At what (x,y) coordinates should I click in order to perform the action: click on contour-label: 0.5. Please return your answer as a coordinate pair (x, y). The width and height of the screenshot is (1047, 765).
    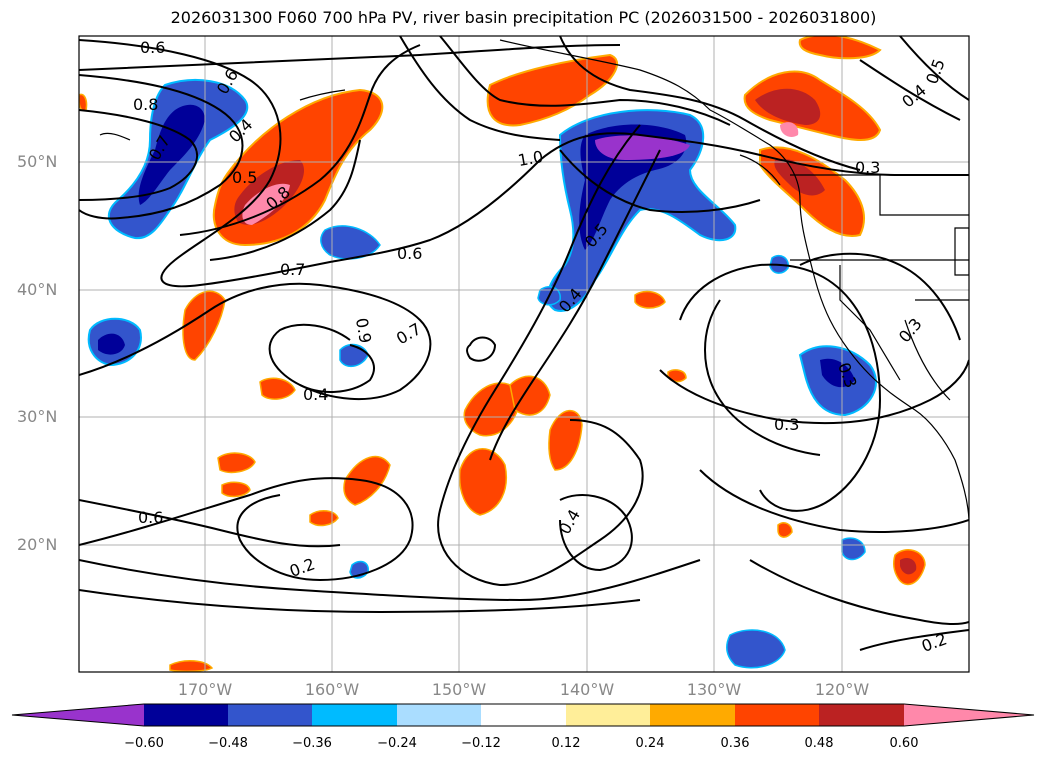
    Looking at the image, I should click on (244, 177).